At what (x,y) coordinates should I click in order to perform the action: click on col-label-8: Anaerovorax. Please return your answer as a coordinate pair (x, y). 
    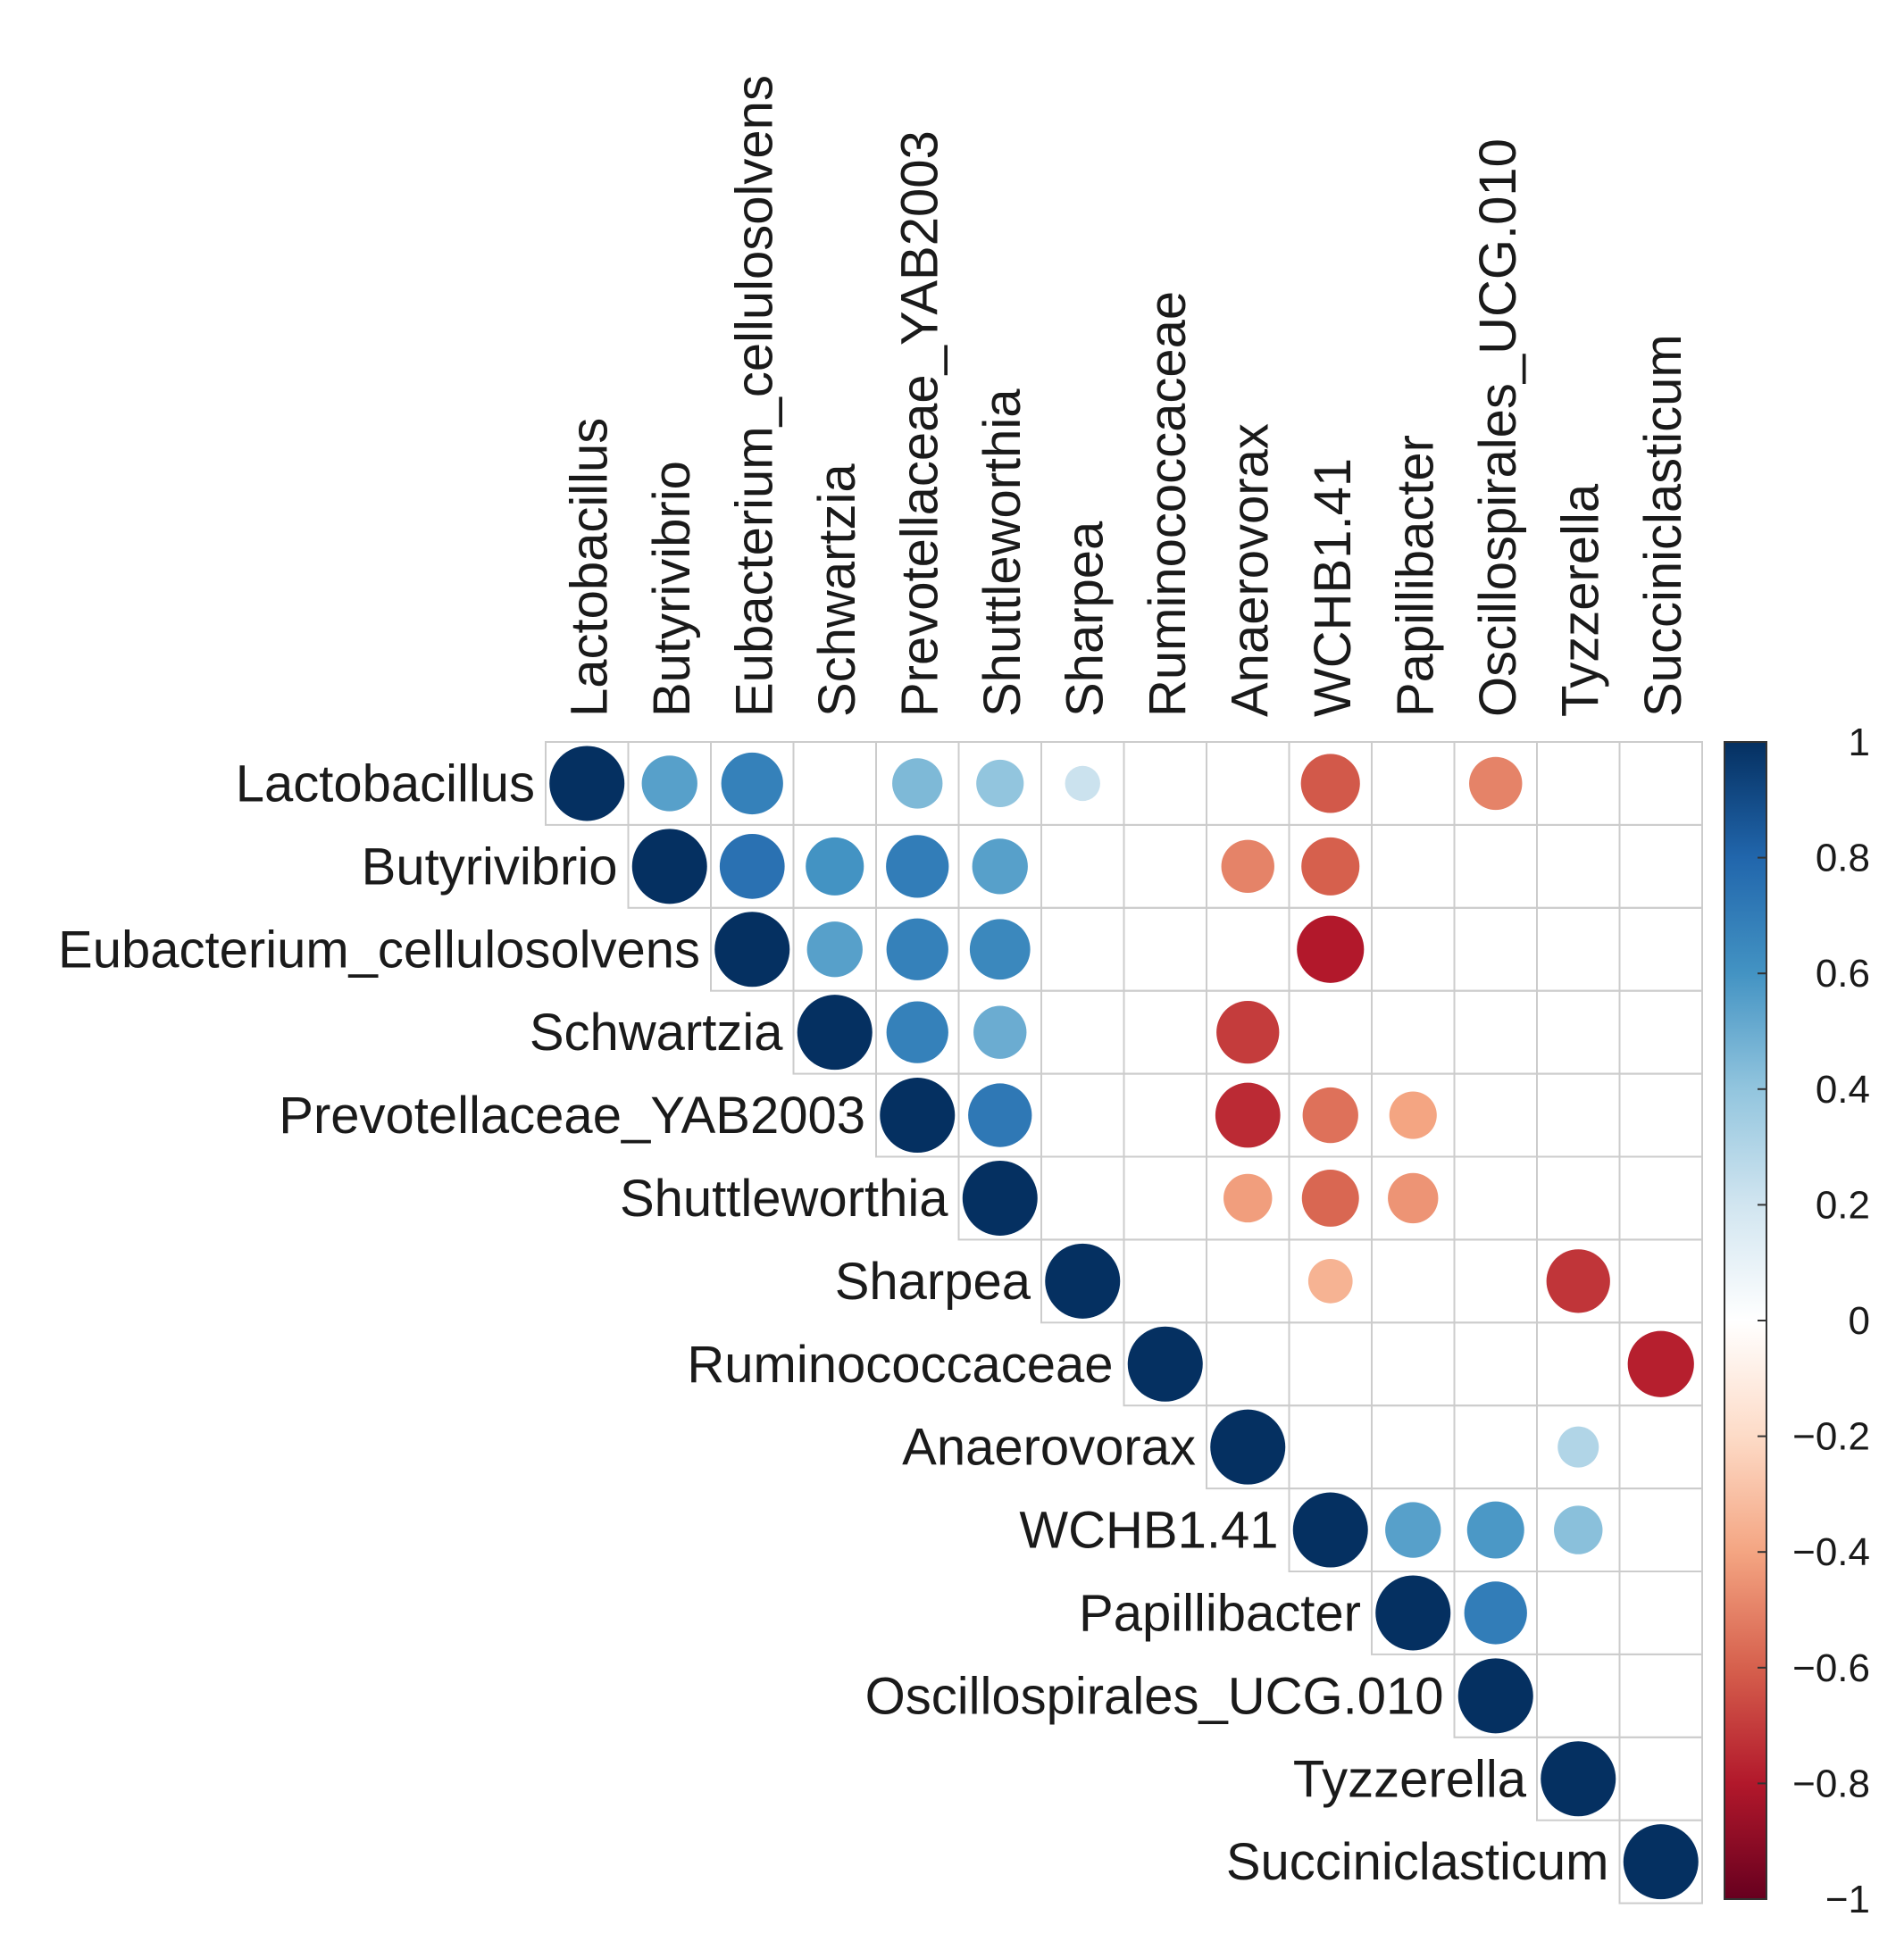
    Looking at the image, I should click on (1250, 570).